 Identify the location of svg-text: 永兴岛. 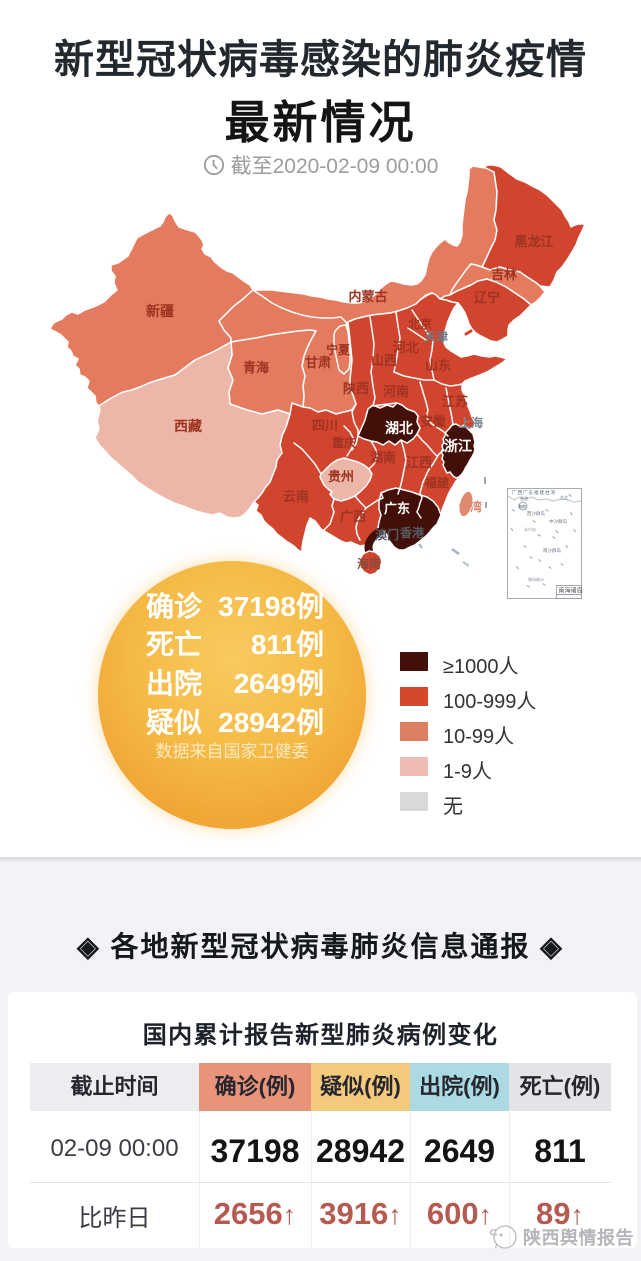
(530, 529).